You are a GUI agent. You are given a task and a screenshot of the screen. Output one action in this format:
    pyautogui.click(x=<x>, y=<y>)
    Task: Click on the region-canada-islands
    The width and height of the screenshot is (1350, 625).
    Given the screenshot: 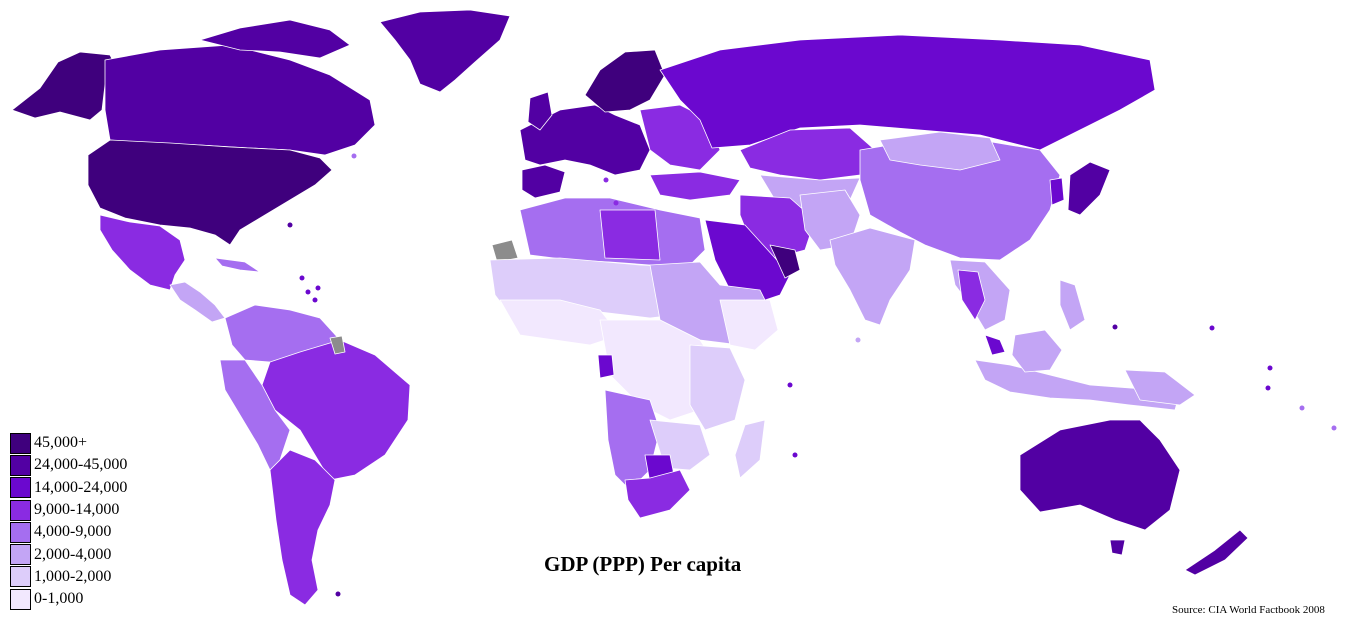 What is the action you would take?
    pyautogui.click(x=275, y=39)
    